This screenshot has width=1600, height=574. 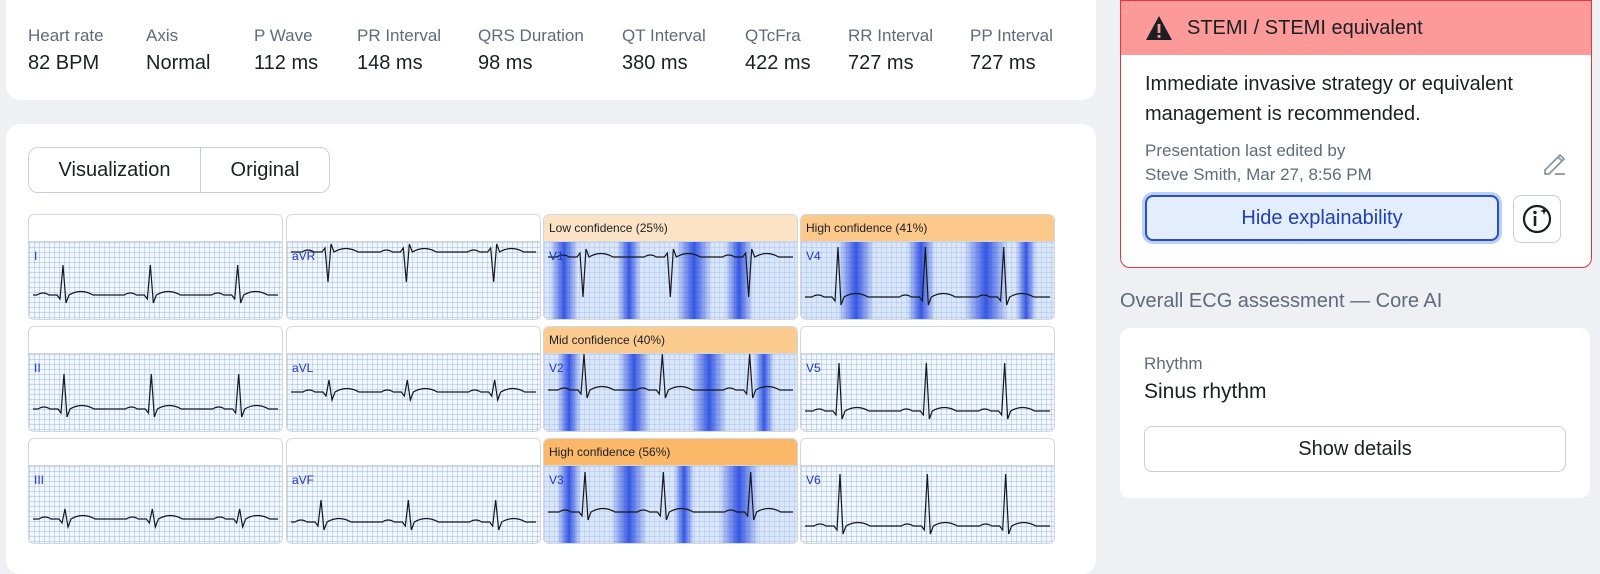 What do you see at coordinates (890, 50) in the screenshot?
I see `metric-rr-interval: RR Interval 727 ms` at bounding box center [890, 50].